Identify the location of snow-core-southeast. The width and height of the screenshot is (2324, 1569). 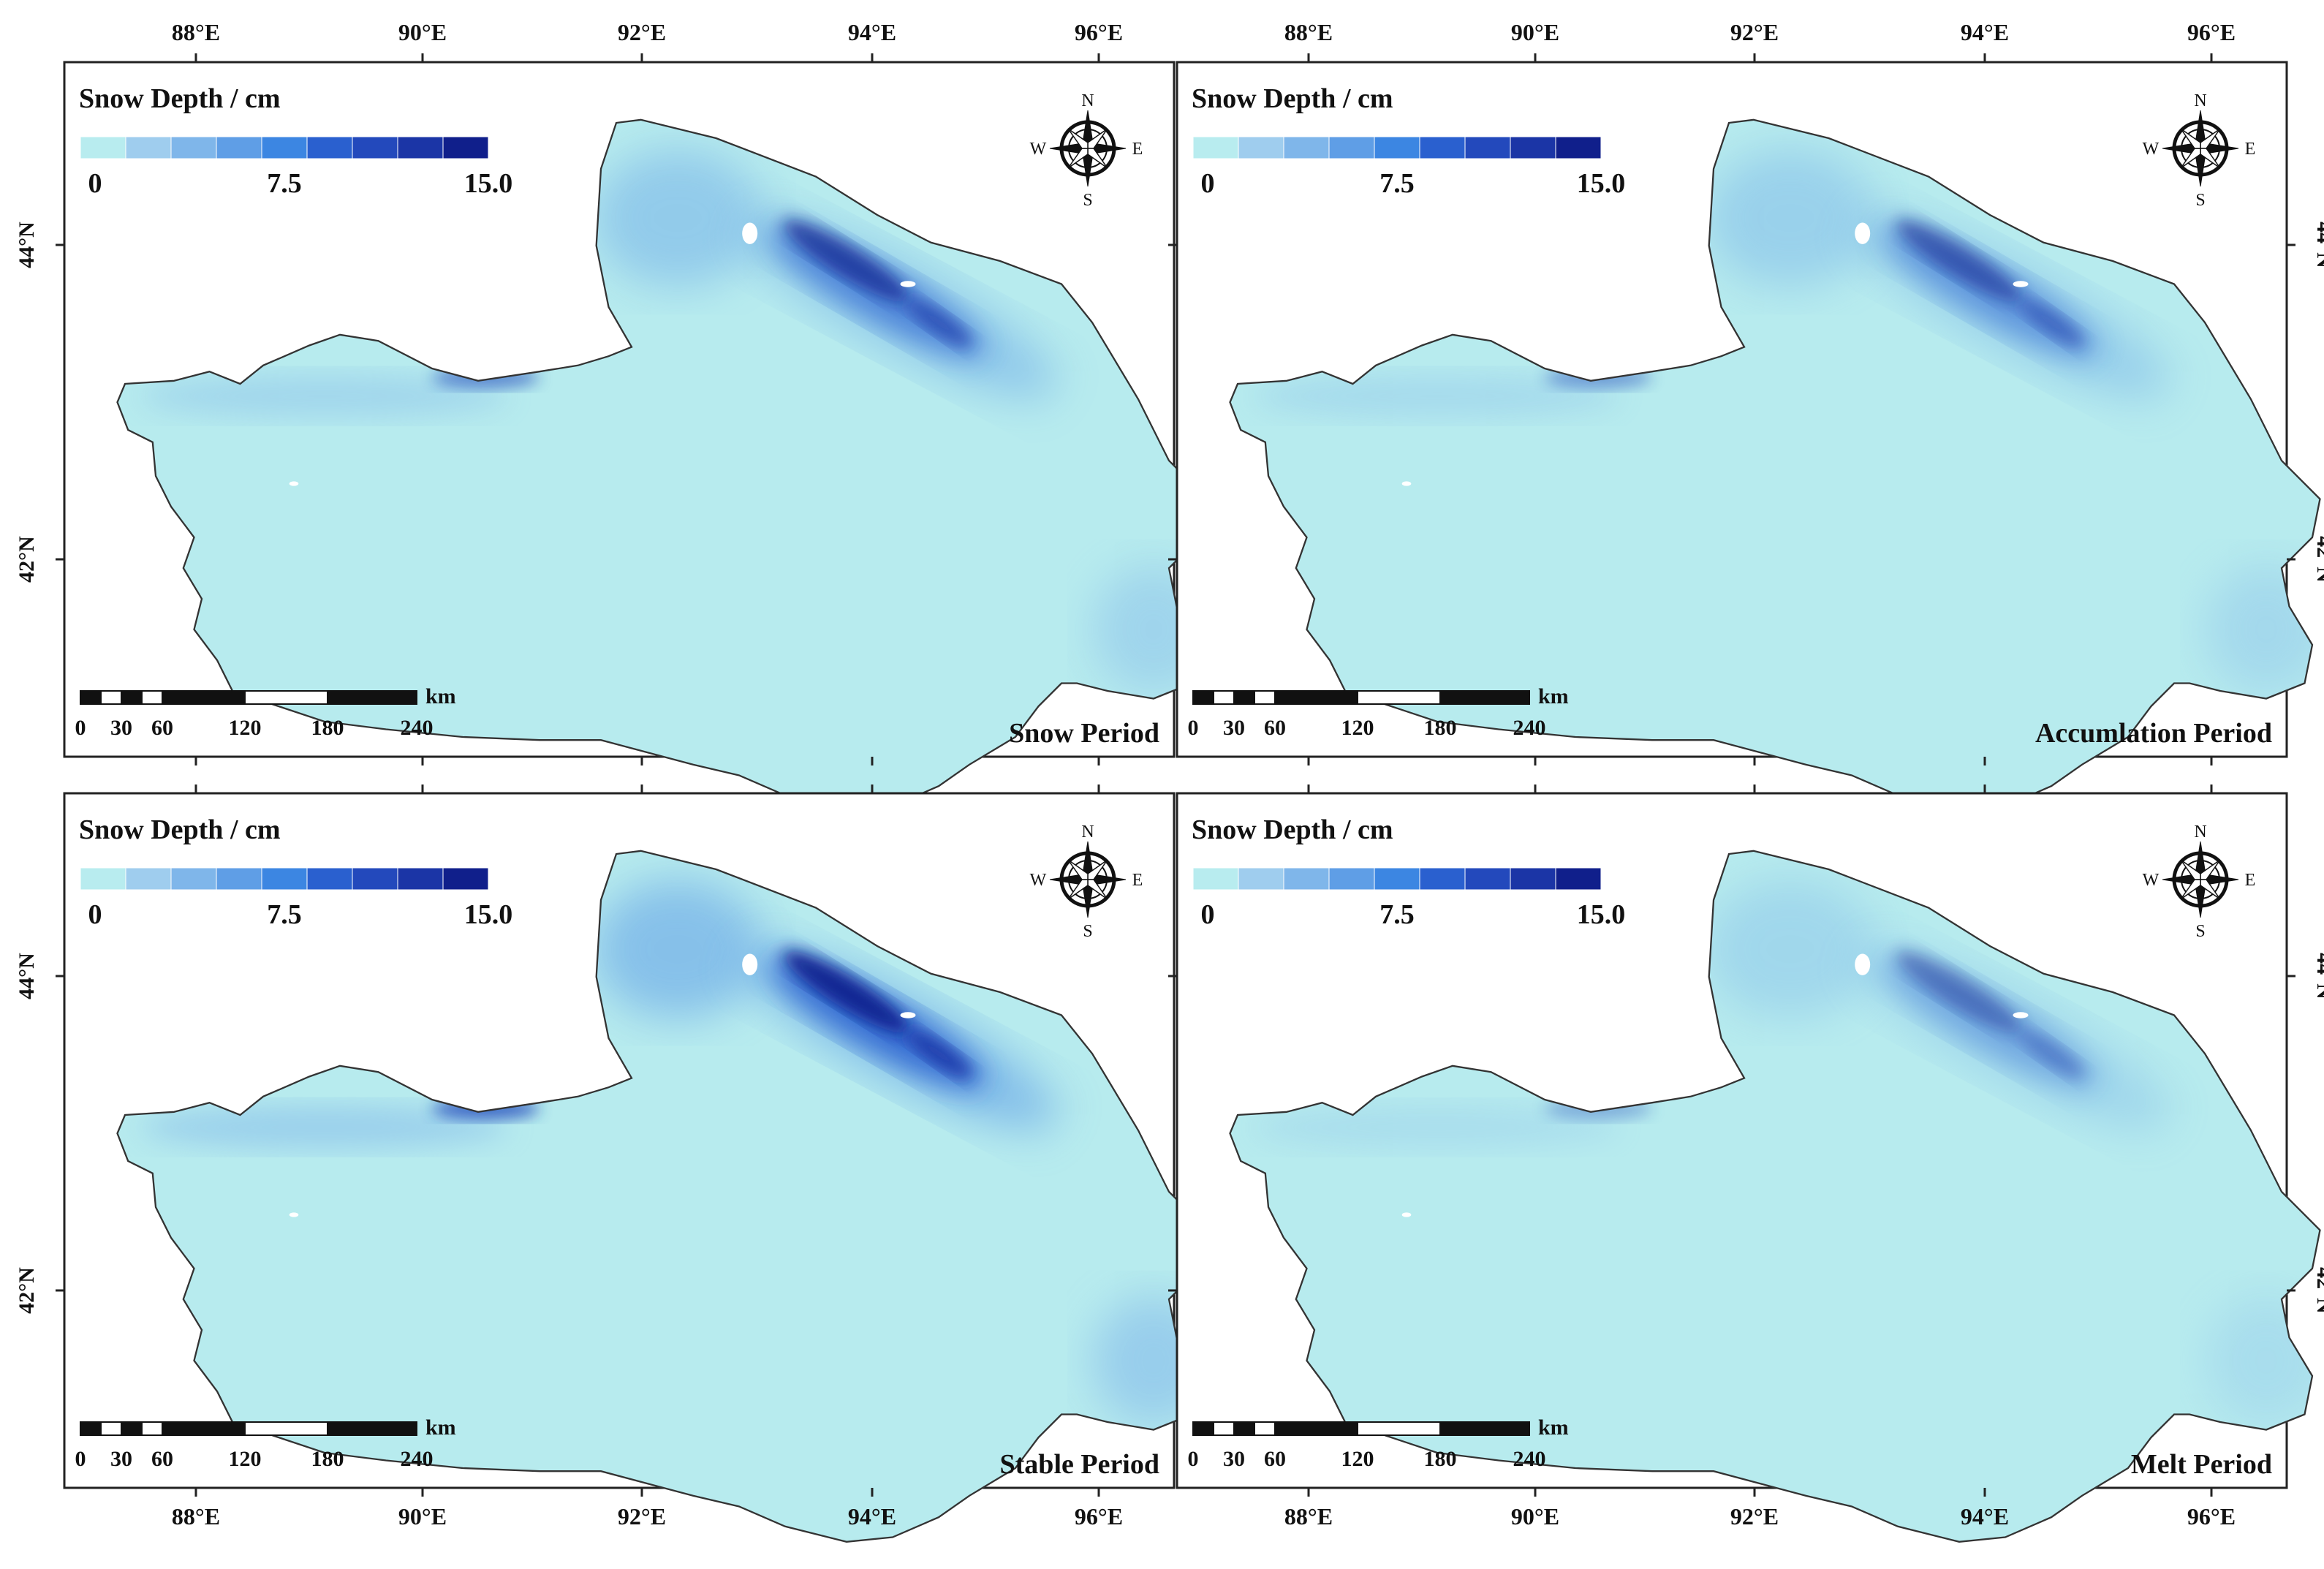
(938, 1053).